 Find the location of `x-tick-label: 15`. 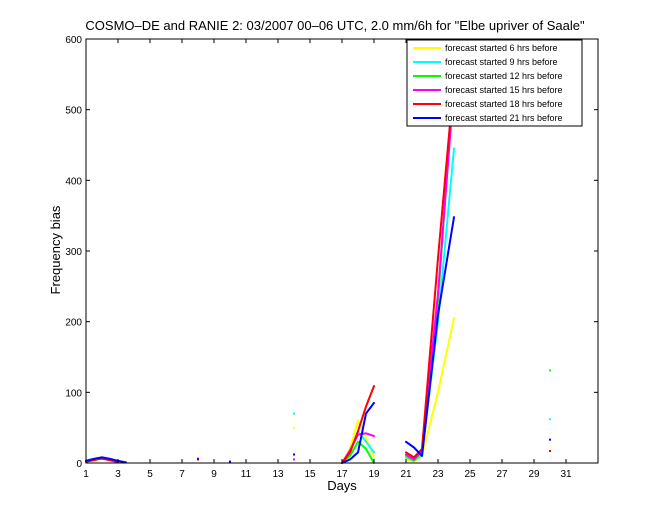

x-tick-label: 15 is located at coordinates (310, 474).